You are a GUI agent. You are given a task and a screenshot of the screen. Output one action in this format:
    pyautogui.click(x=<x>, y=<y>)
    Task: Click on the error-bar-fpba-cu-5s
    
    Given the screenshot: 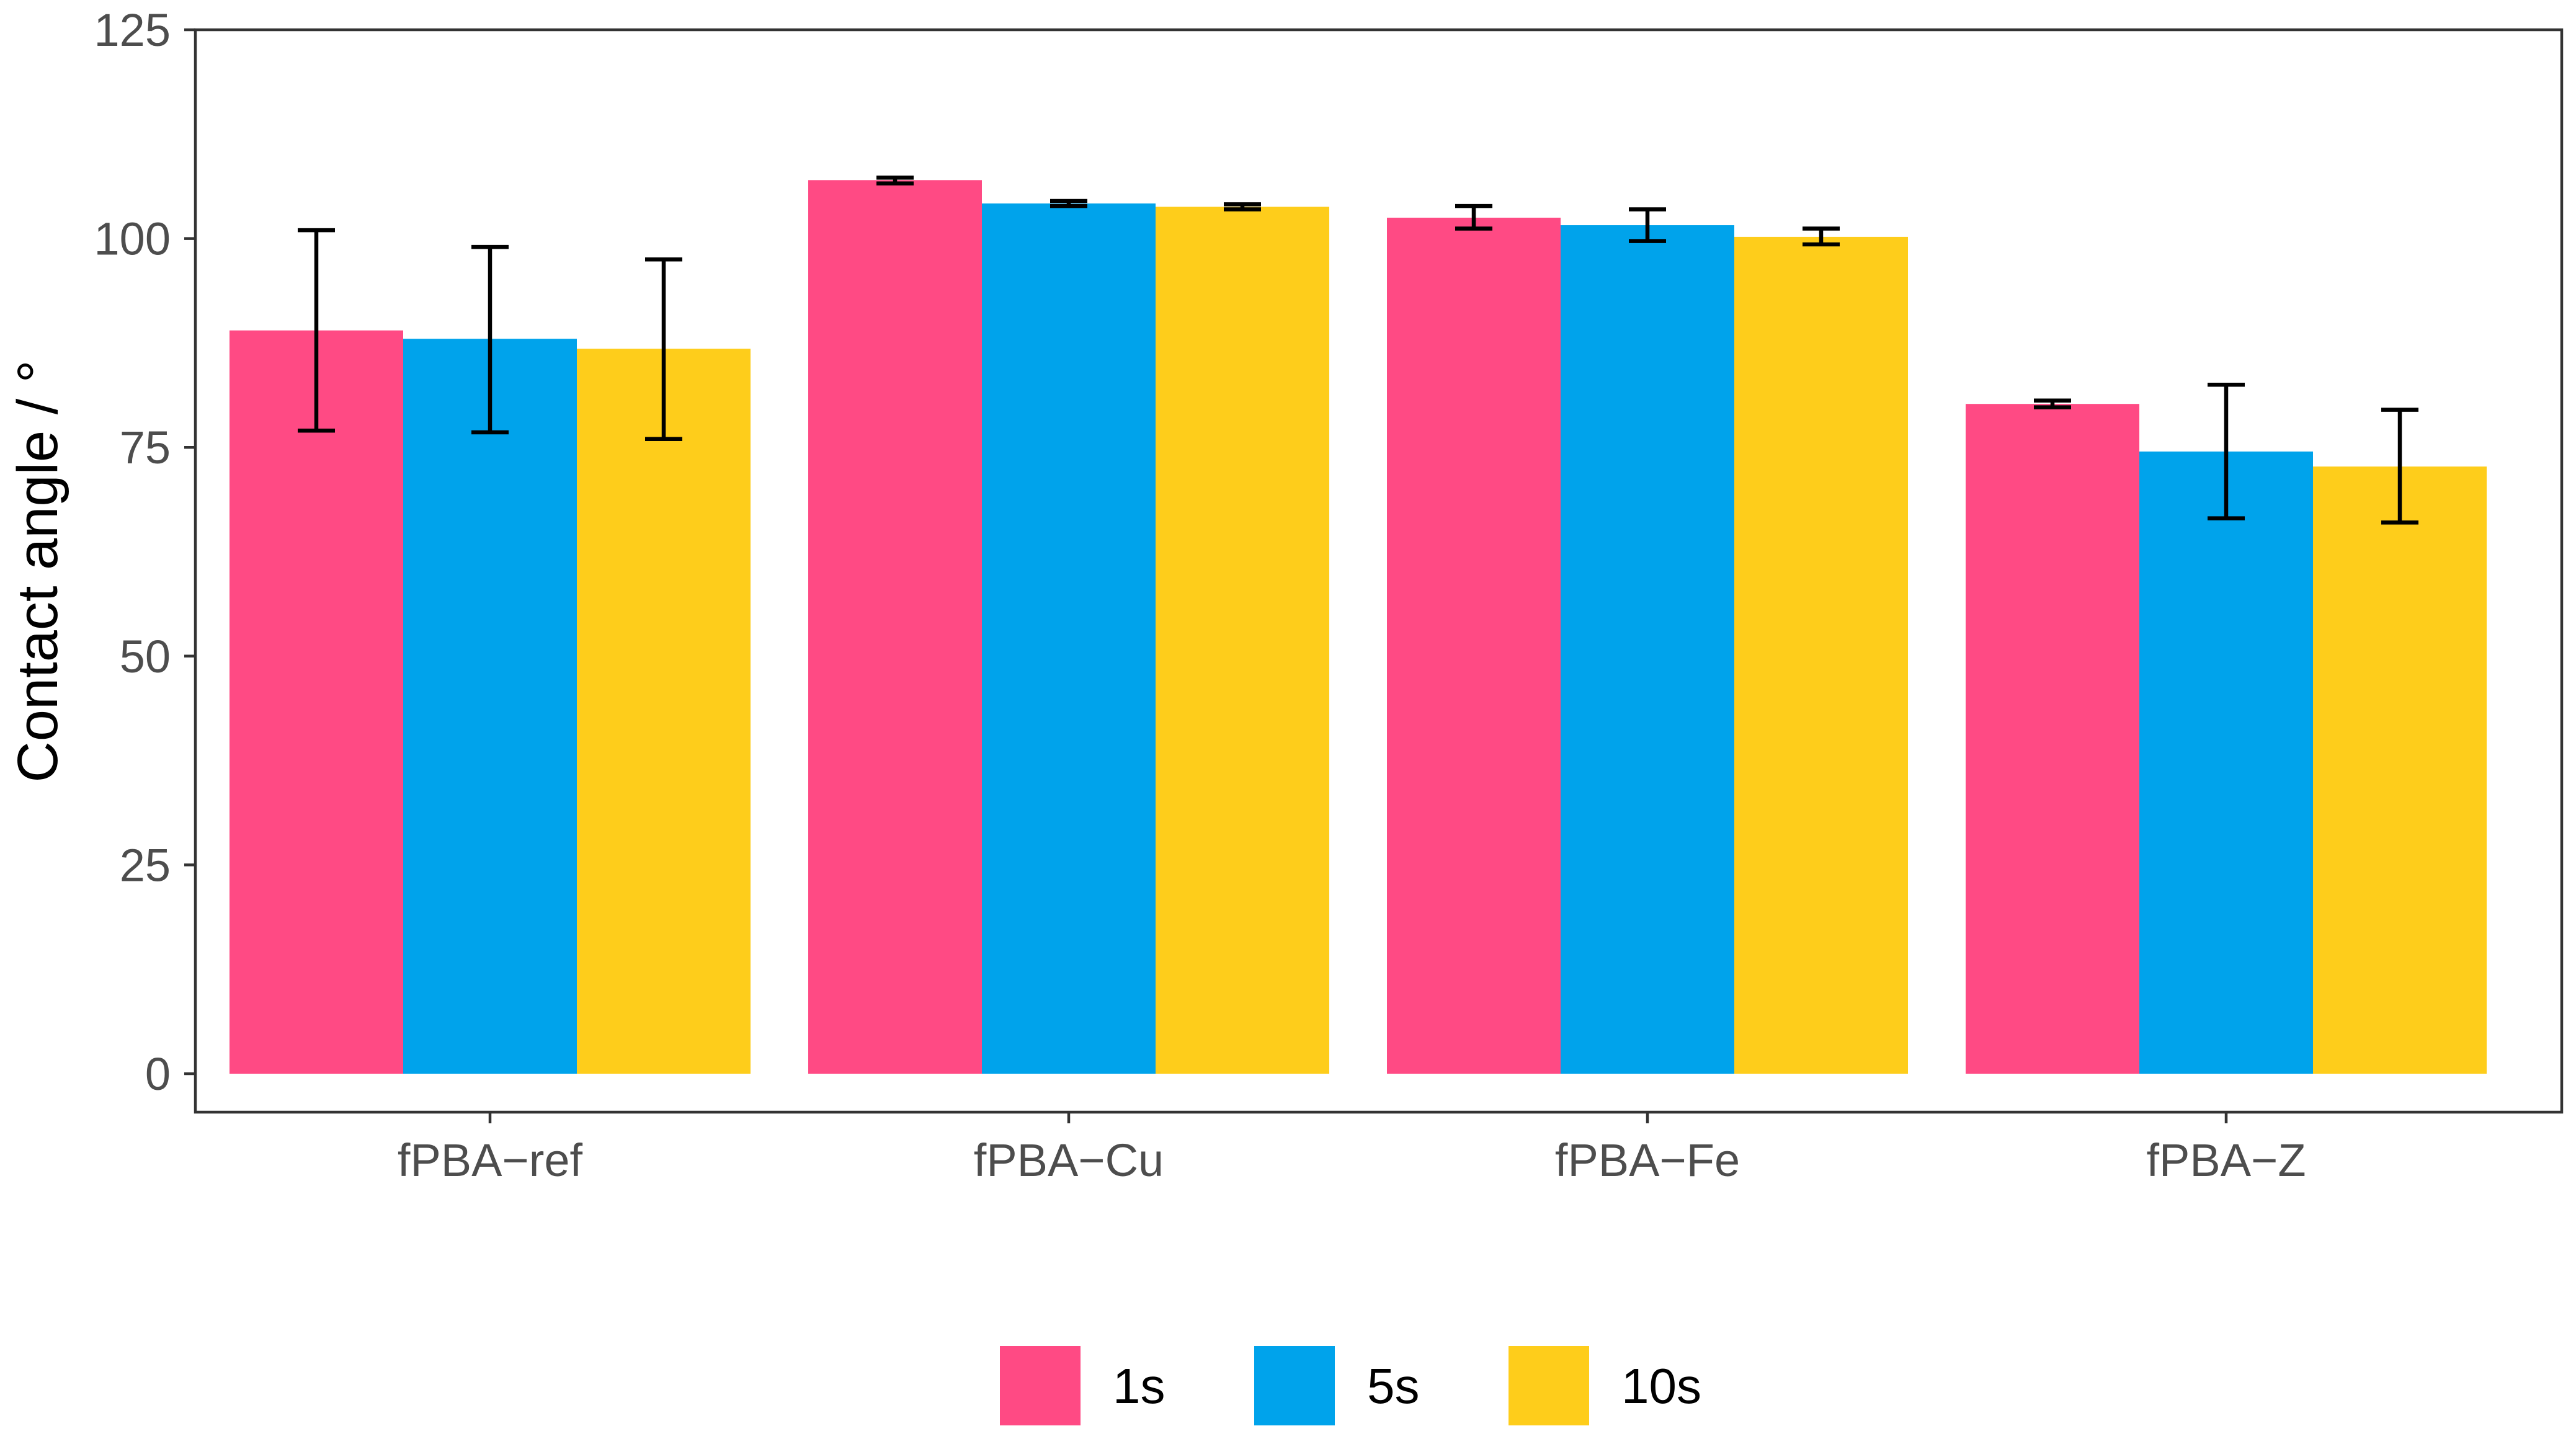 What is the action you would take?
    pyautogui.click(x=1068, y=203)
    